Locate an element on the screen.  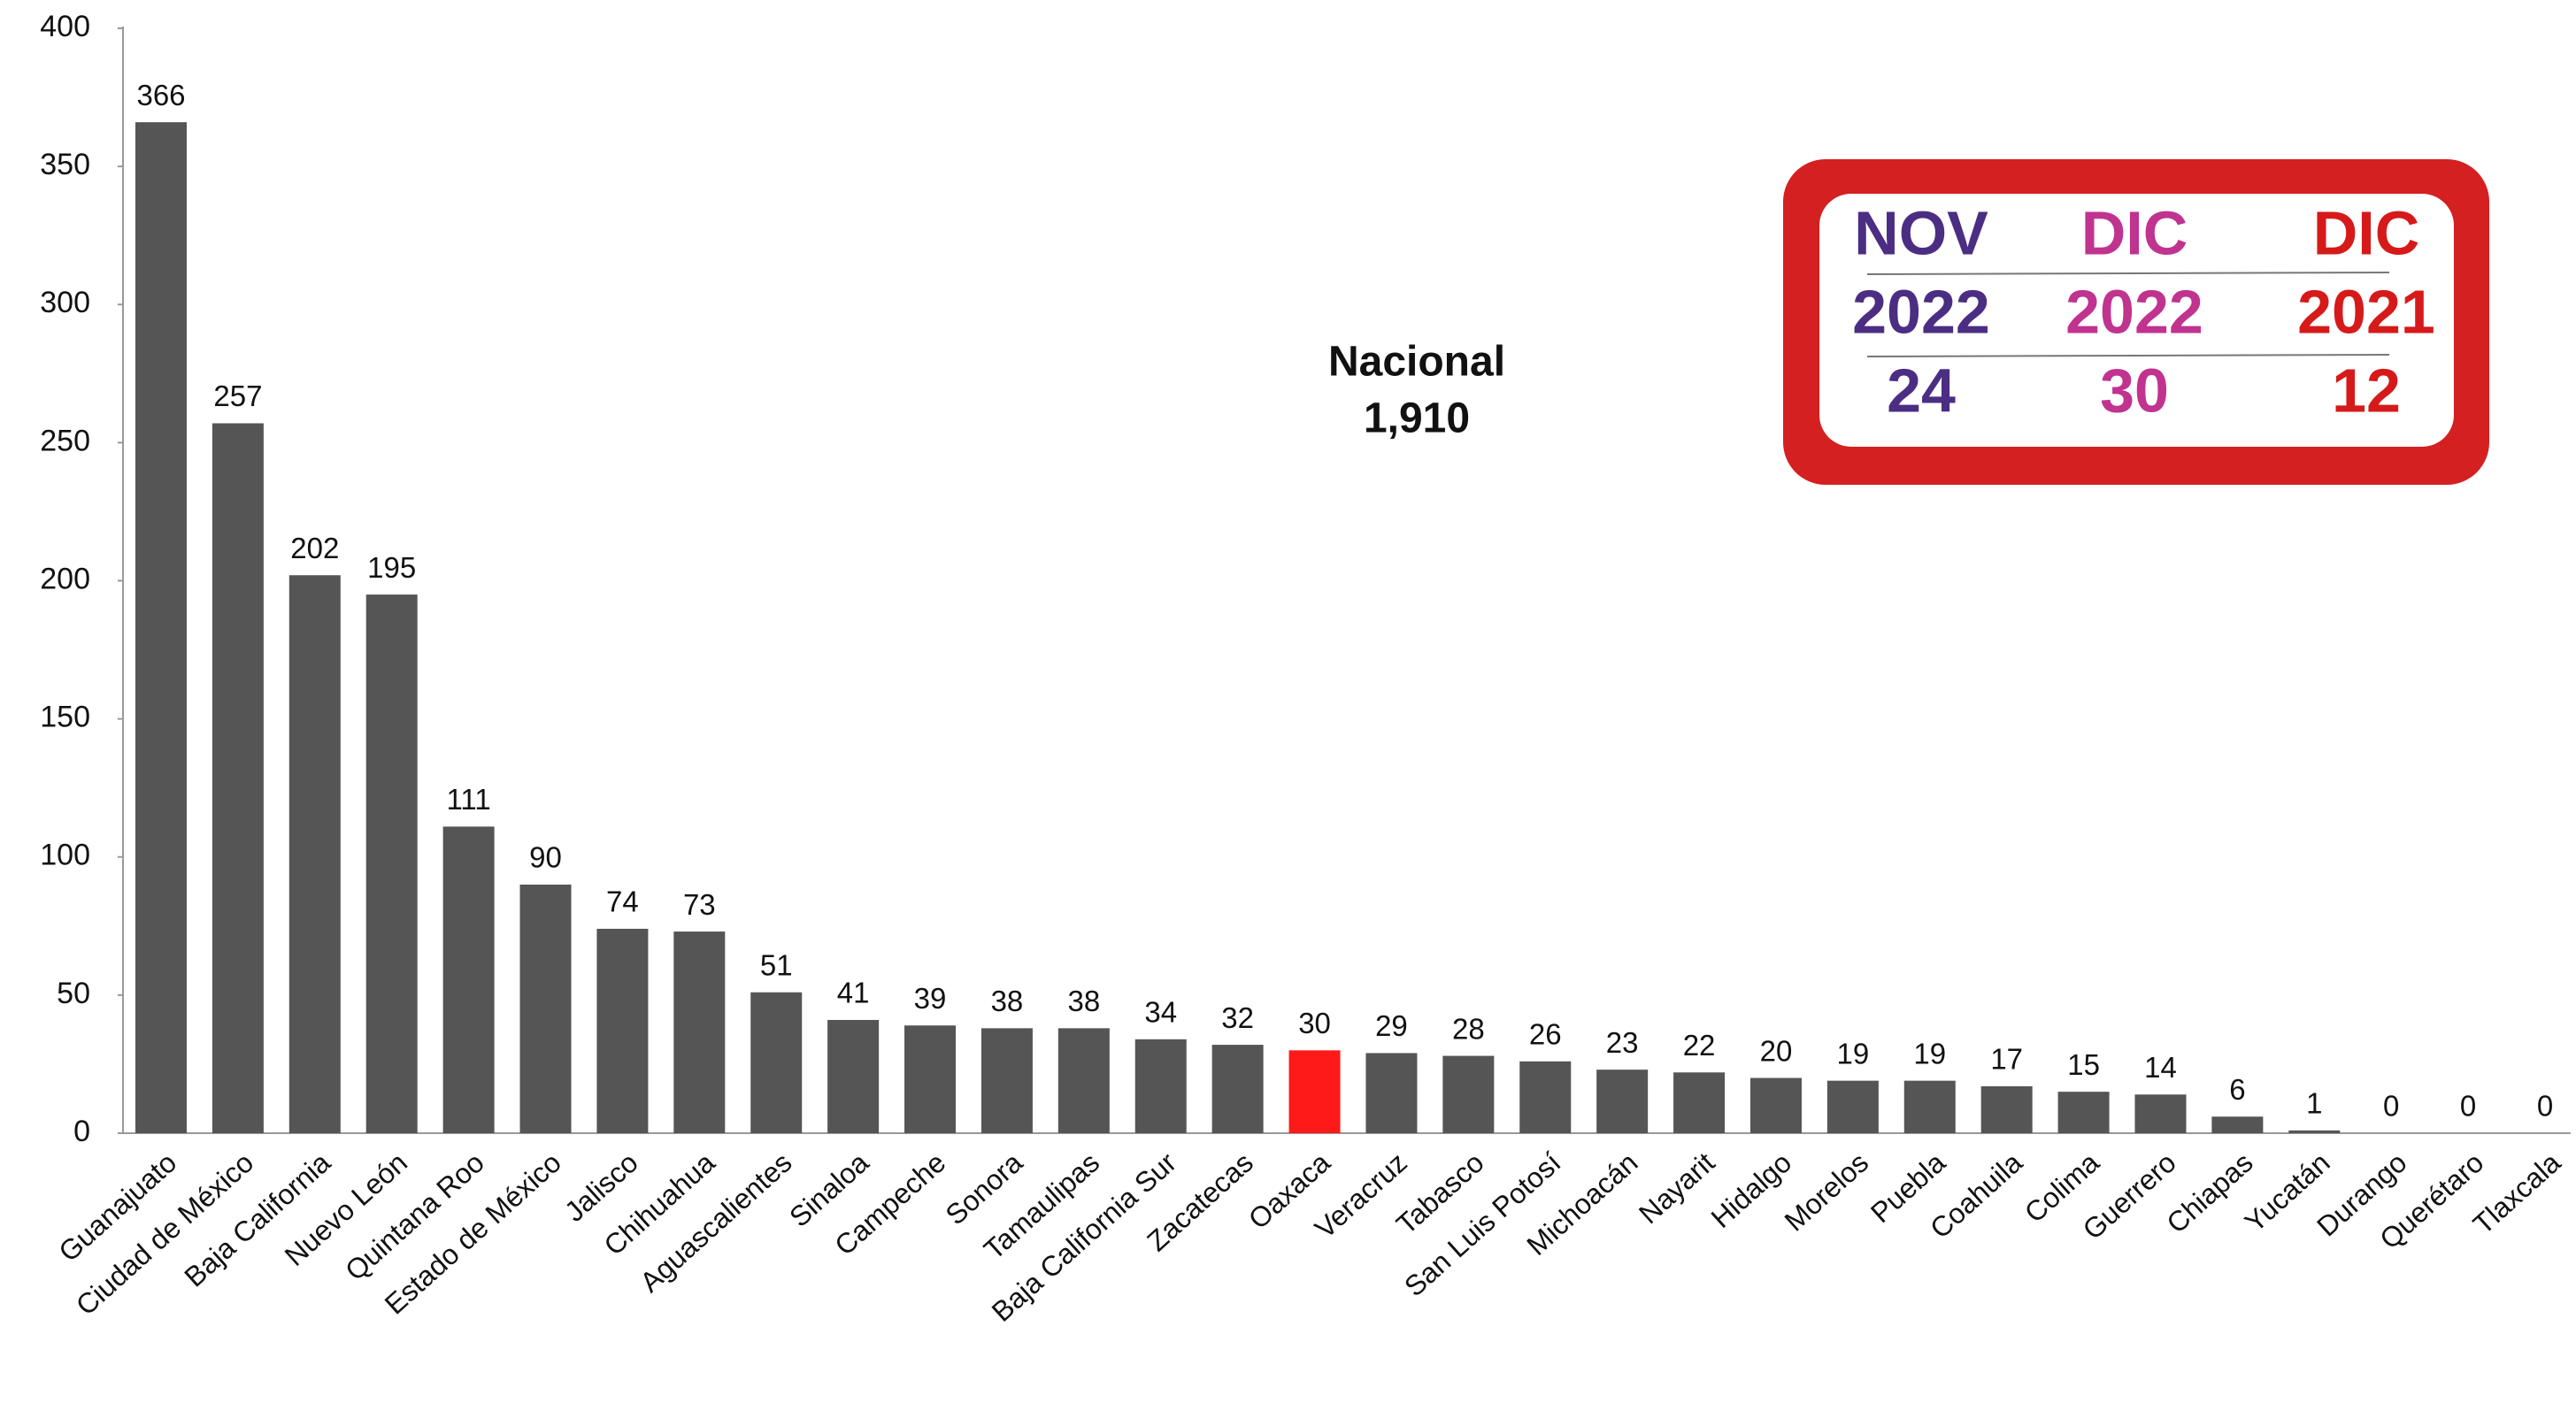
y-tick-label: 150 is located at coordinates (65, 717).